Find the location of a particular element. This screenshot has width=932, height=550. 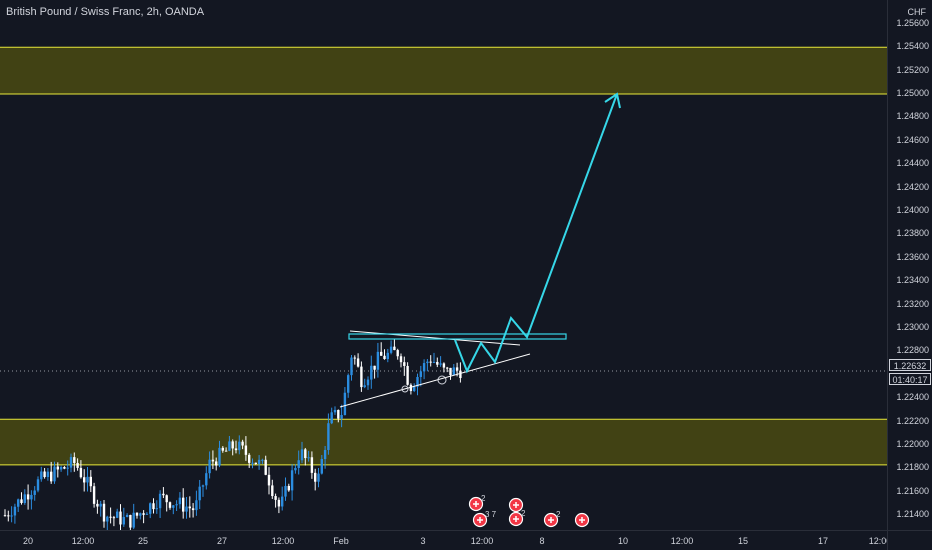

bar-countdown-tag: 01:40:17 is located at coordinates (910, 379).